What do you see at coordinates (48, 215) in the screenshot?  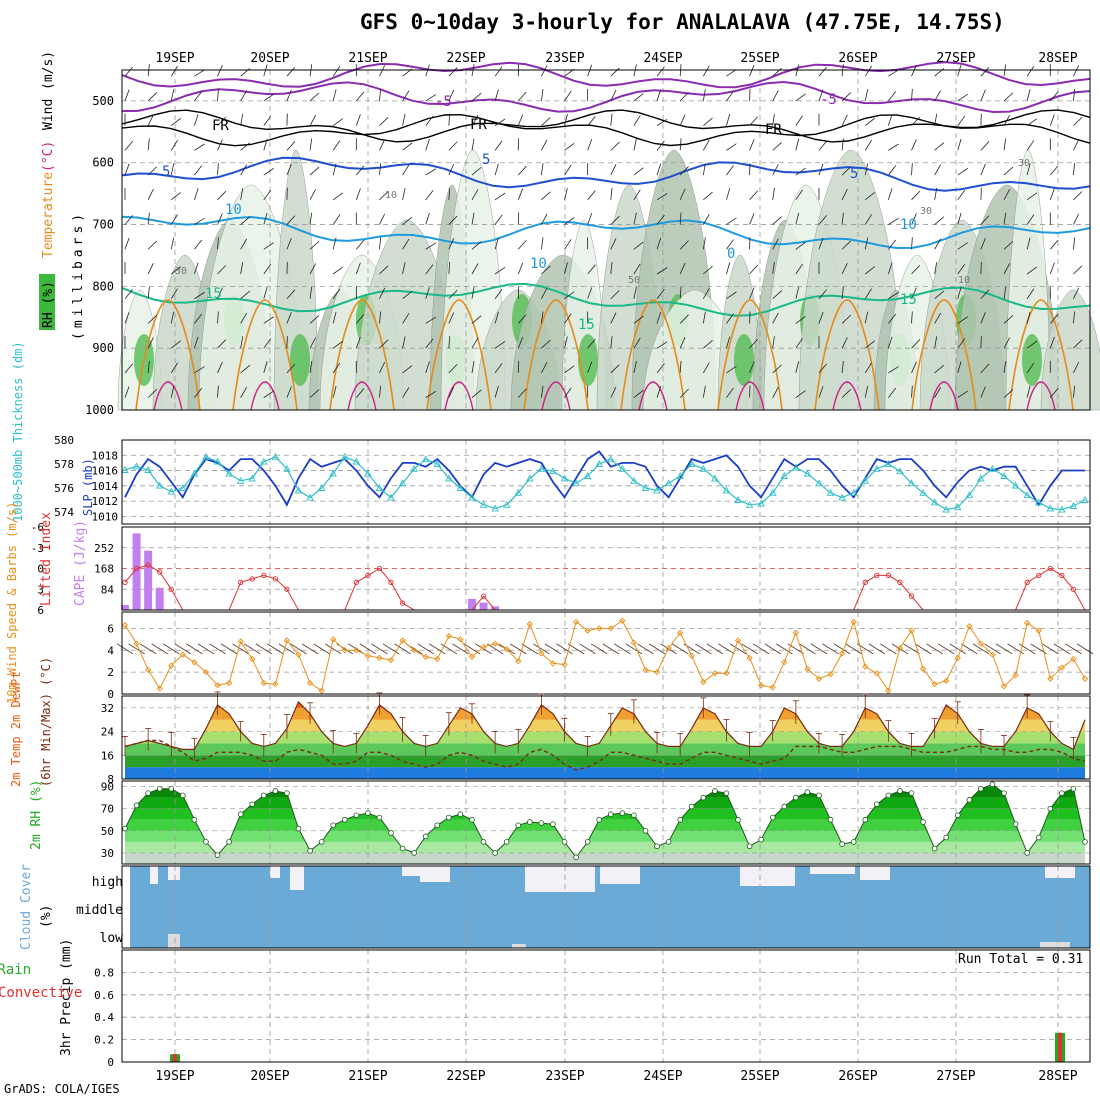 I see `temperature-axis-label: Temperature` at bounding box center [48, 215].